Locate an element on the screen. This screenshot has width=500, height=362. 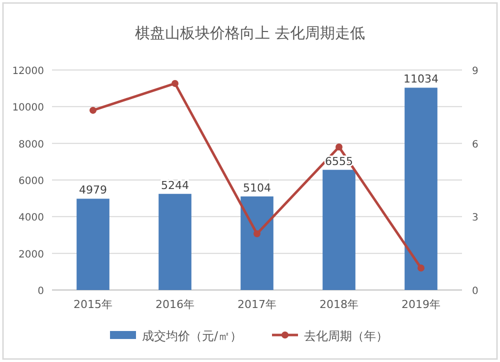
chart-title: 棋盘山板块价格向上 去化周期走低 is located at coordinates (250, 33).